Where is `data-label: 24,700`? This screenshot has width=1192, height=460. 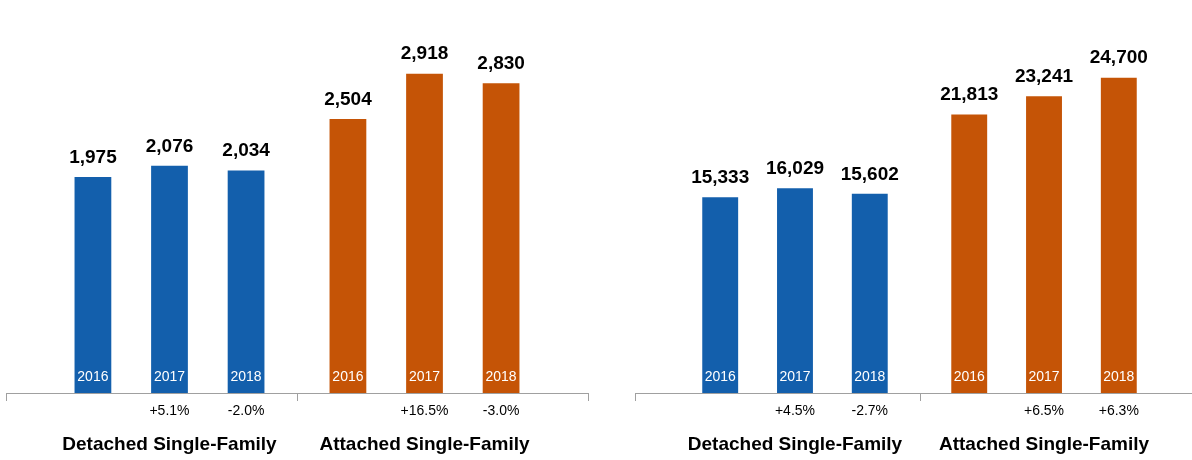 data-label: 24,700 is located at coordinates (1118, 57).